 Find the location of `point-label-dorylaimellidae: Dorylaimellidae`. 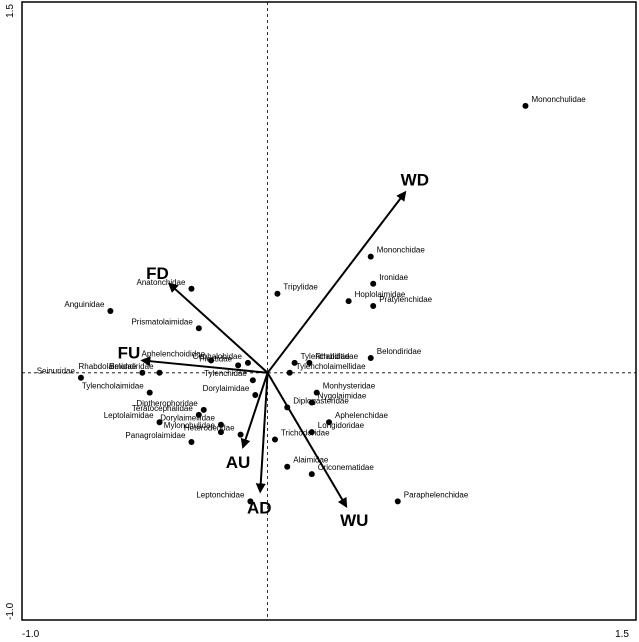

point-label-dorylaimellidae: Dorylaimellidae is located at coordinates (187, 418).